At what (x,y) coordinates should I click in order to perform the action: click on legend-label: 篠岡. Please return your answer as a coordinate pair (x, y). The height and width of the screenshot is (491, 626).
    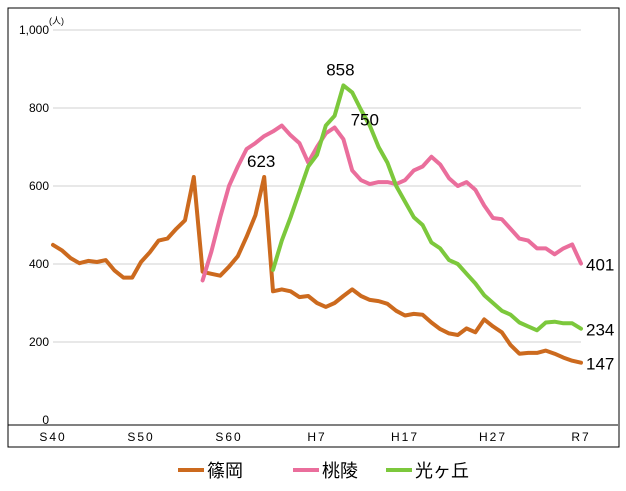
    Looking at the image, I should click on (225, 471).